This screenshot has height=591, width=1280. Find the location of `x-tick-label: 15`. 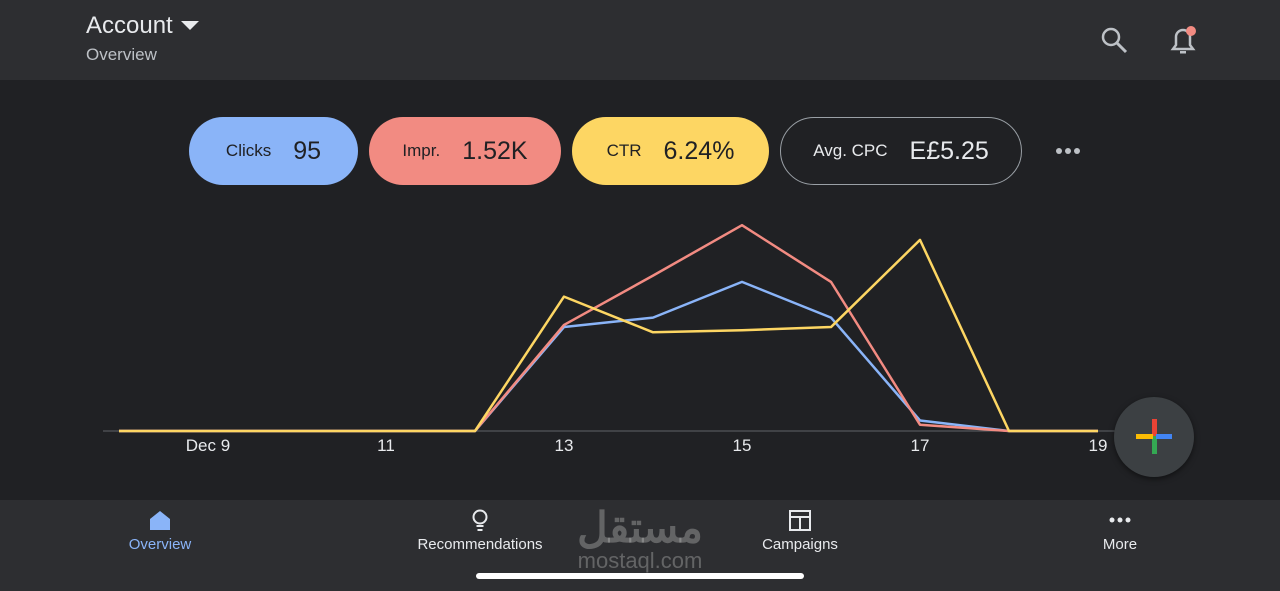

x-tick-label: 15 is located at coordinates (742, 445).